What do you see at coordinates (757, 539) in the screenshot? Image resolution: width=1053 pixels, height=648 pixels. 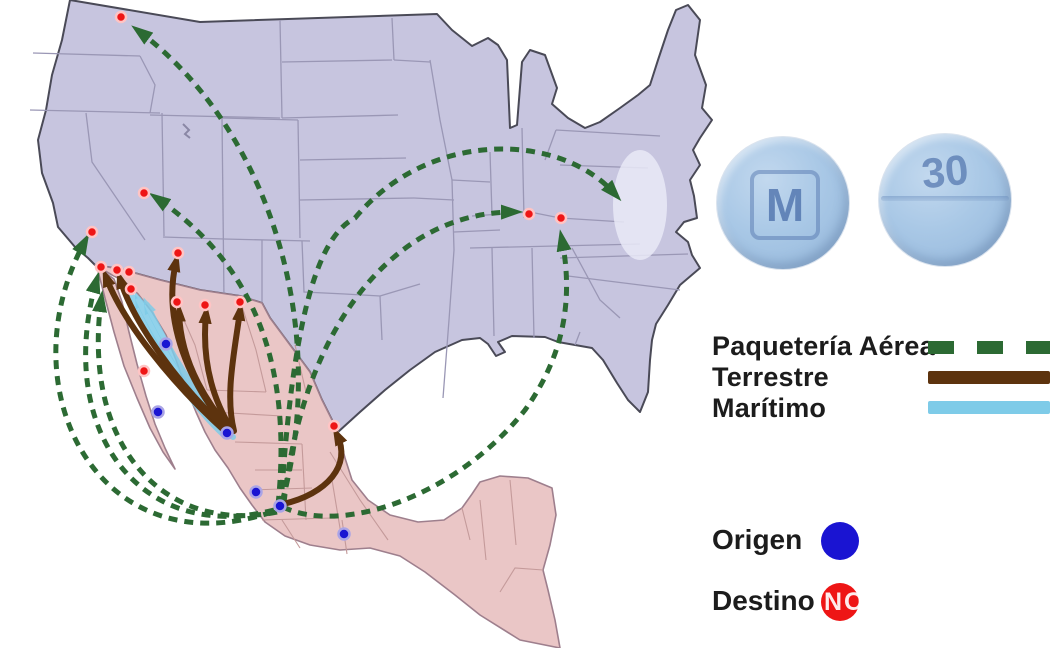 I see `legend-label-origen: Origen` at bounding box center [757, 539].